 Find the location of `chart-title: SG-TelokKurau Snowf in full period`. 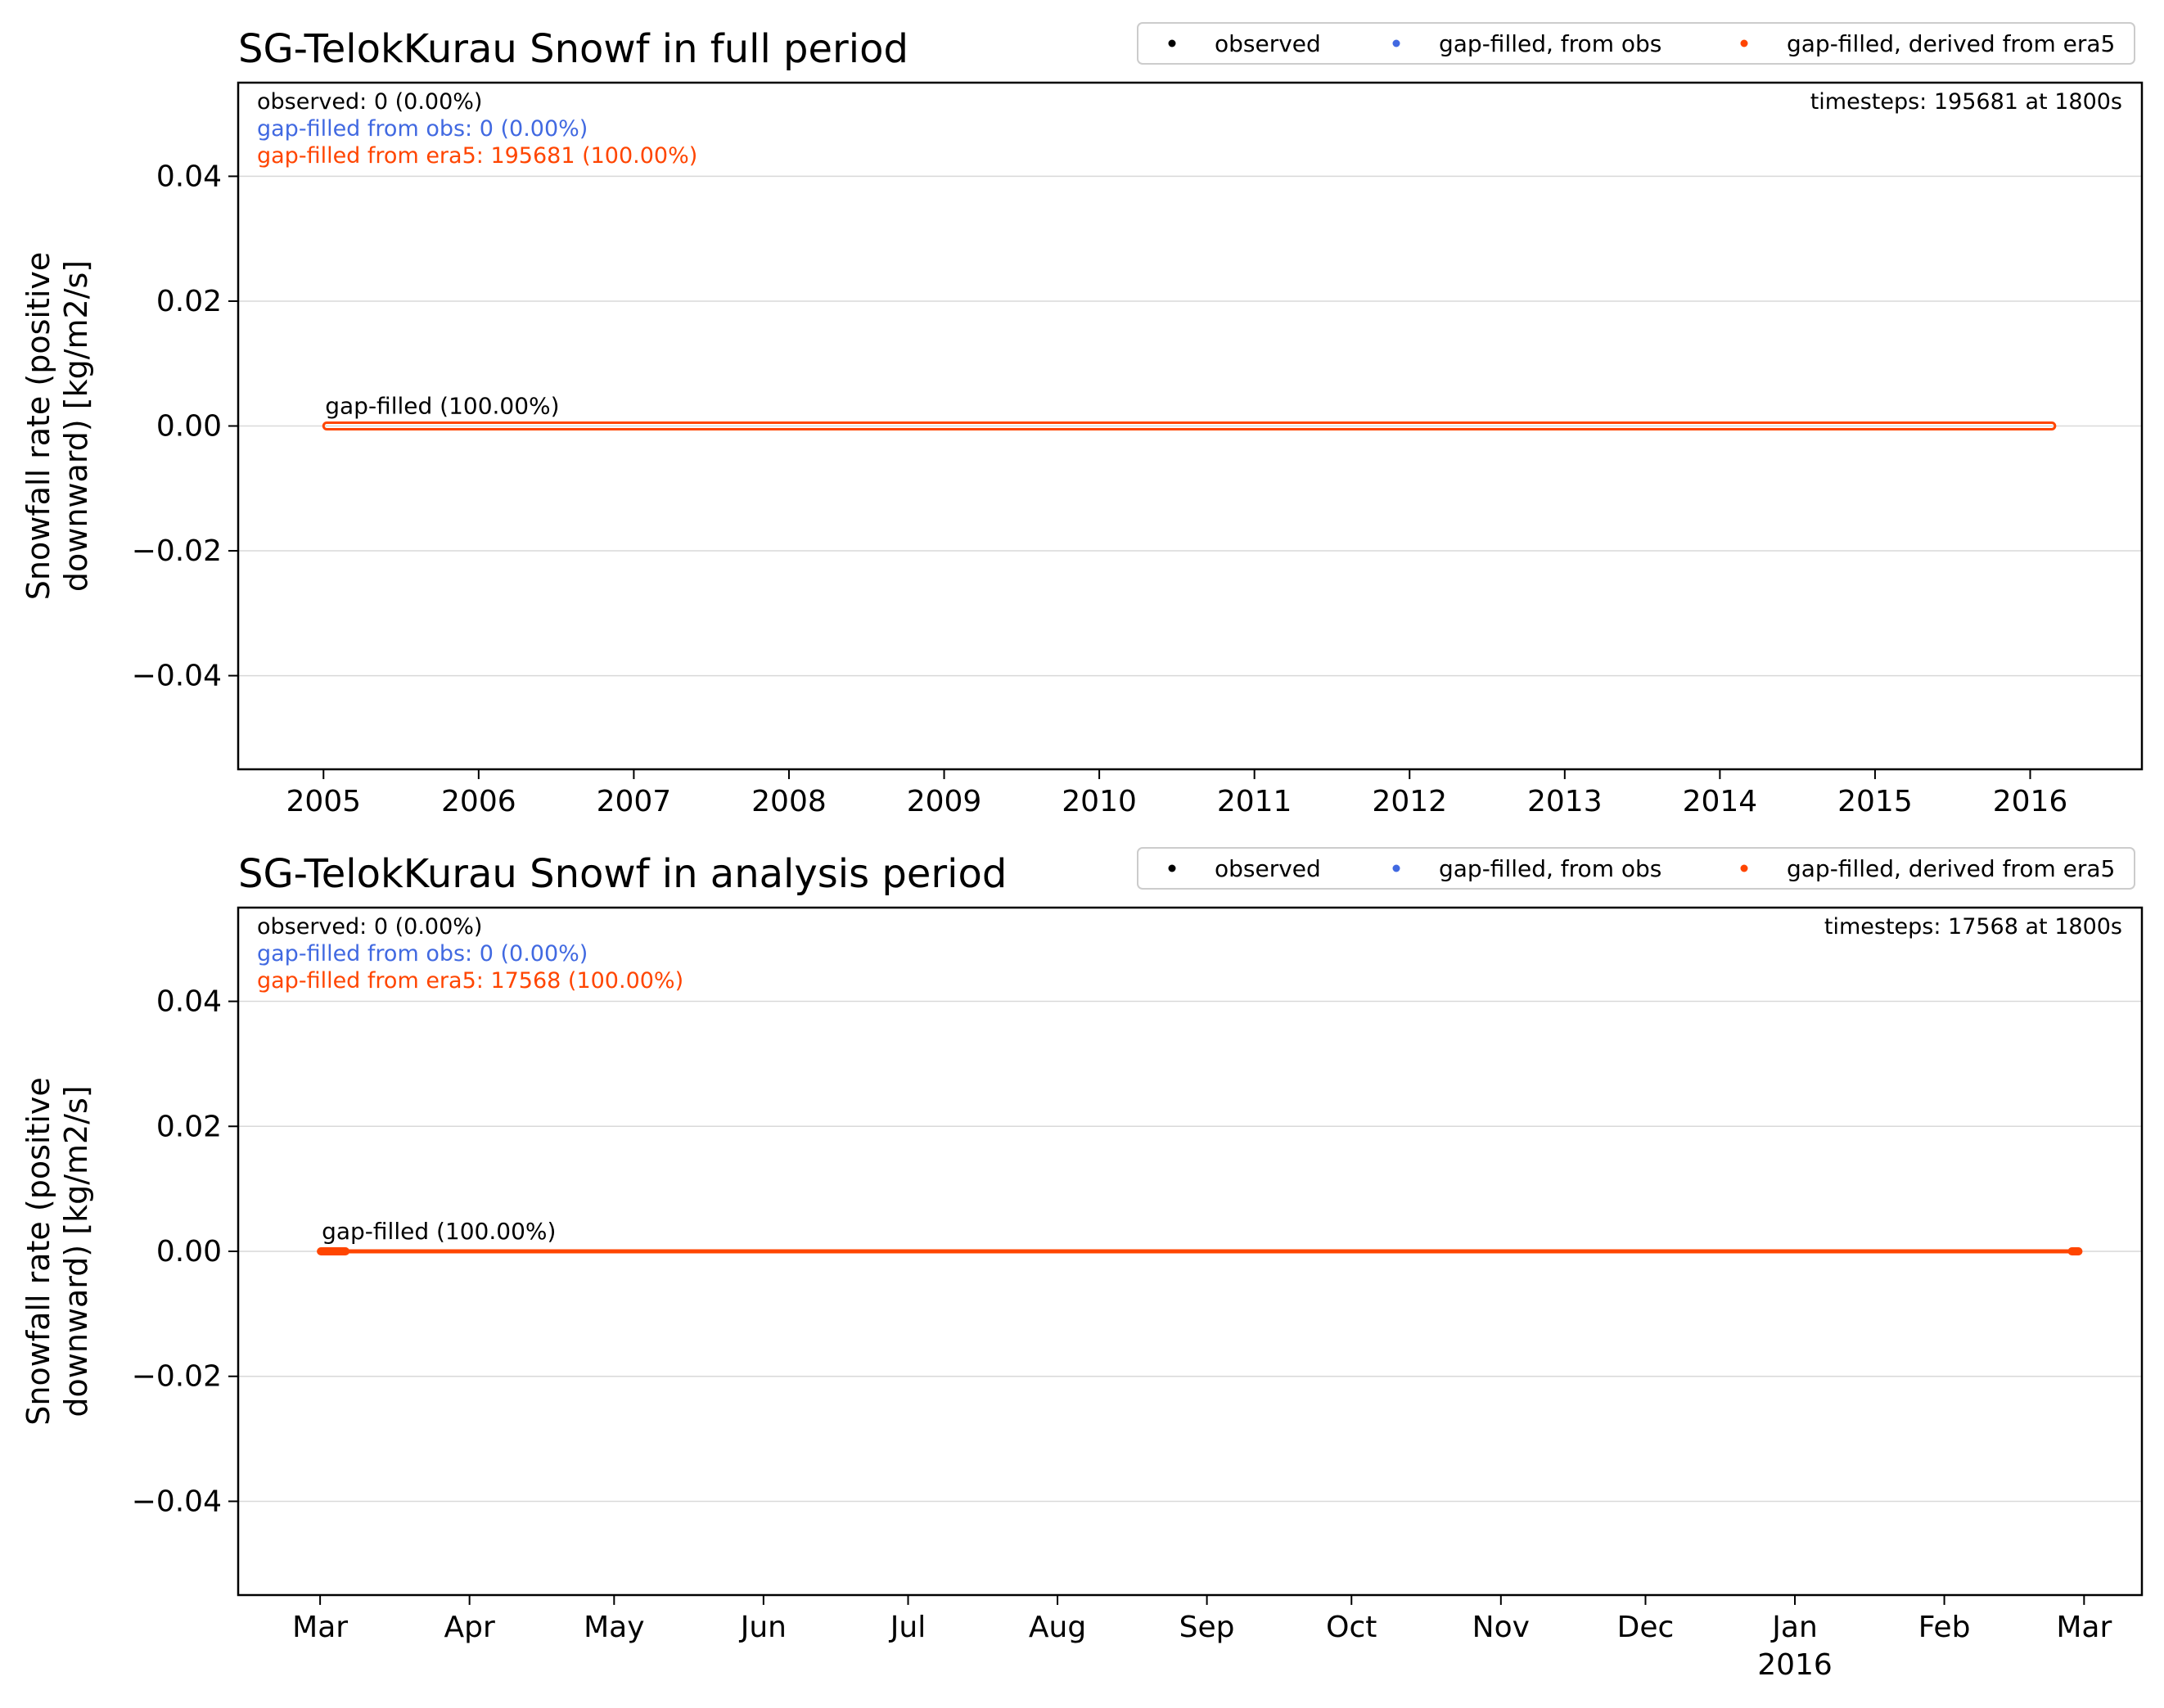

chart-title: SG-TelokKurau Snowf in full period is located at coordinates (573, 49).